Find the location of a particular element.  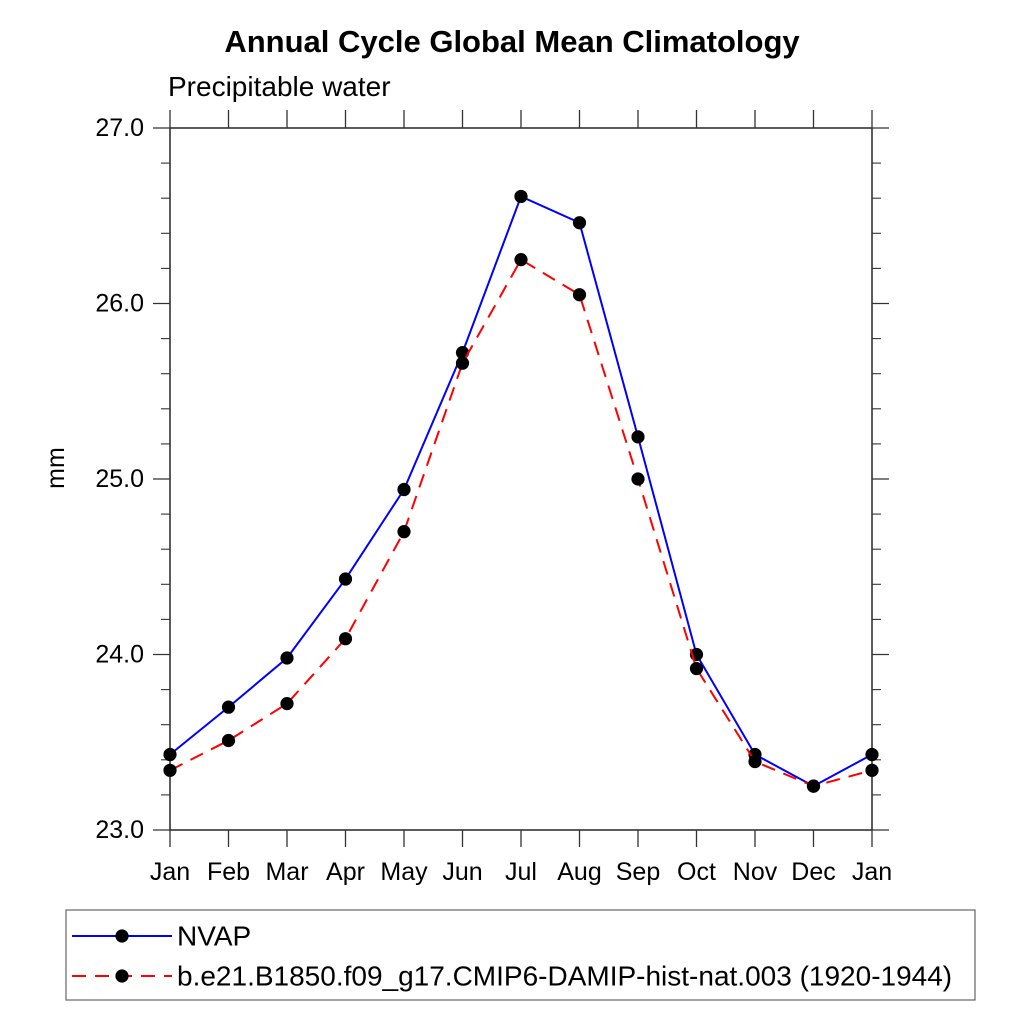

month-label: May is located at coordinates (404, 872).